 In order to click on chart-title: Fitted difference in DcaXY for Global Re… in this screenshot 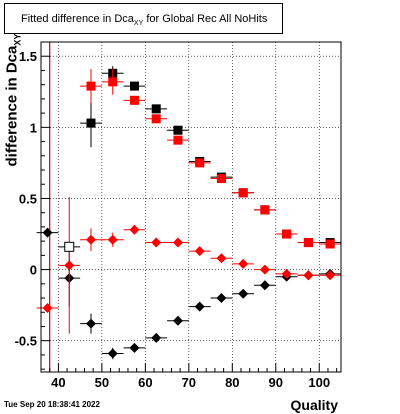, I will do `click(144, 20)`.